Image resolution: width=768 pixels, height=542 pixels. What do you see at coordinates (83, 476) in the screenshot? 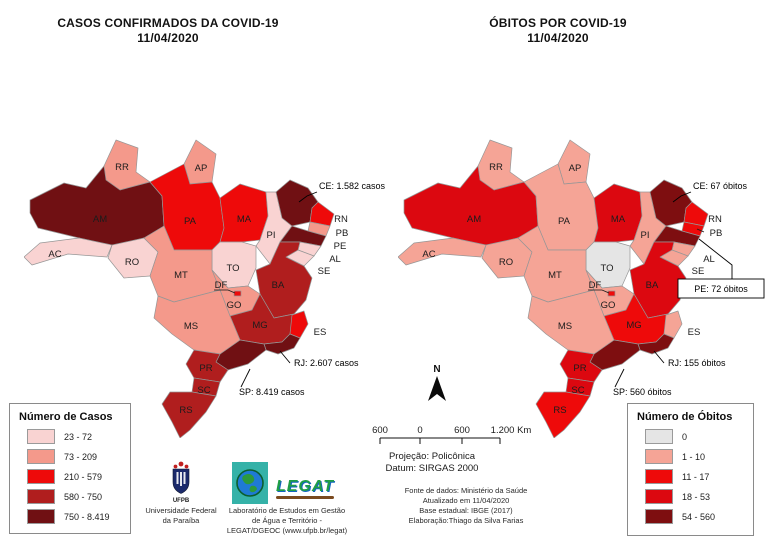
I see `legend-label: 210 - 579` at bounding box center [83, 476].